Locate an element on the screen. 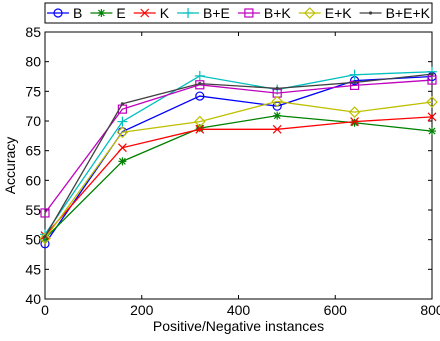 This screenshot has width=440, height=341. legend-item-b-plus-k: B+K is located at coordinates (264, 13).